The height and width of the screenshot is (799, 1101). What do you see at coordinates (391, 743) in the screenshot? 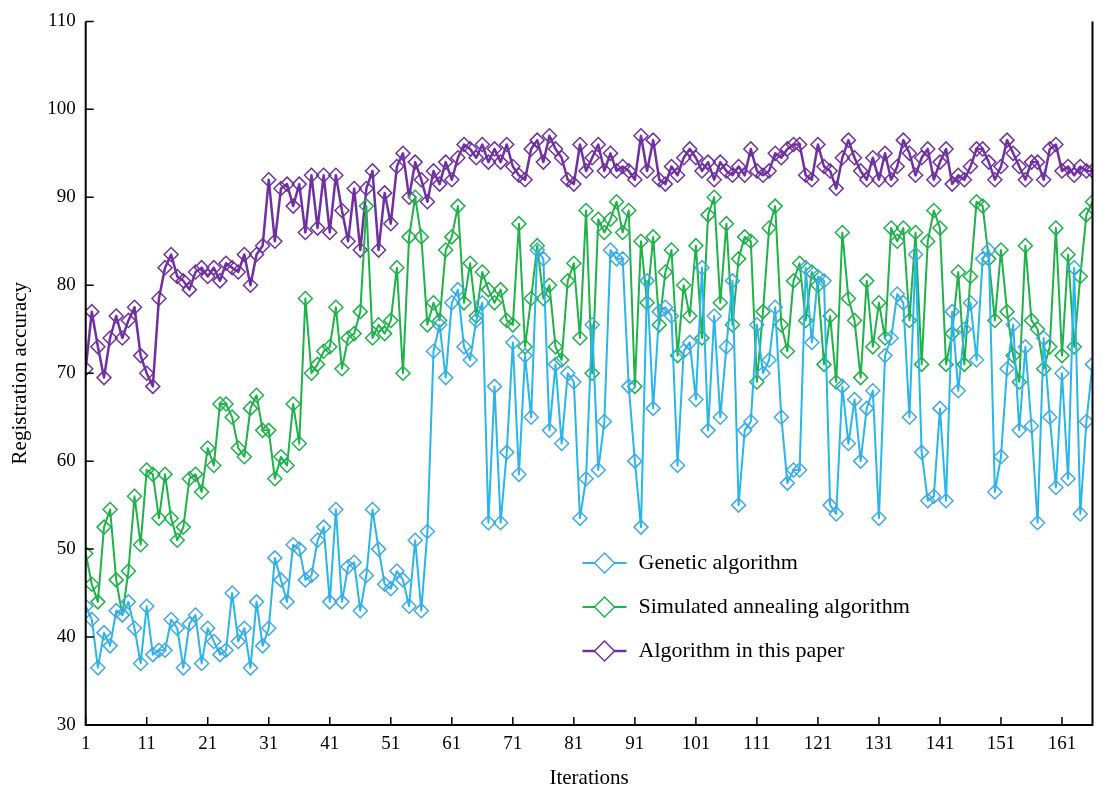
I see `x-tick-label: 51` at bounding box center [391, 743].